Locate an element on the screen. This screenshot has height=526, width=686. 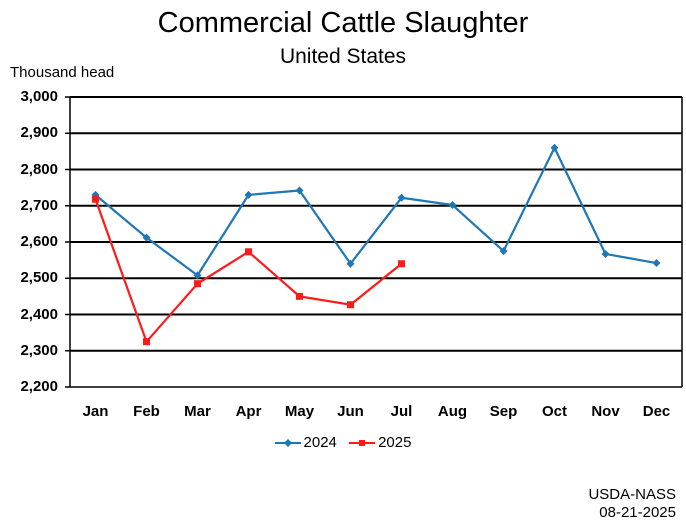
x-tick-label: May is located at coordinates (299, 411).